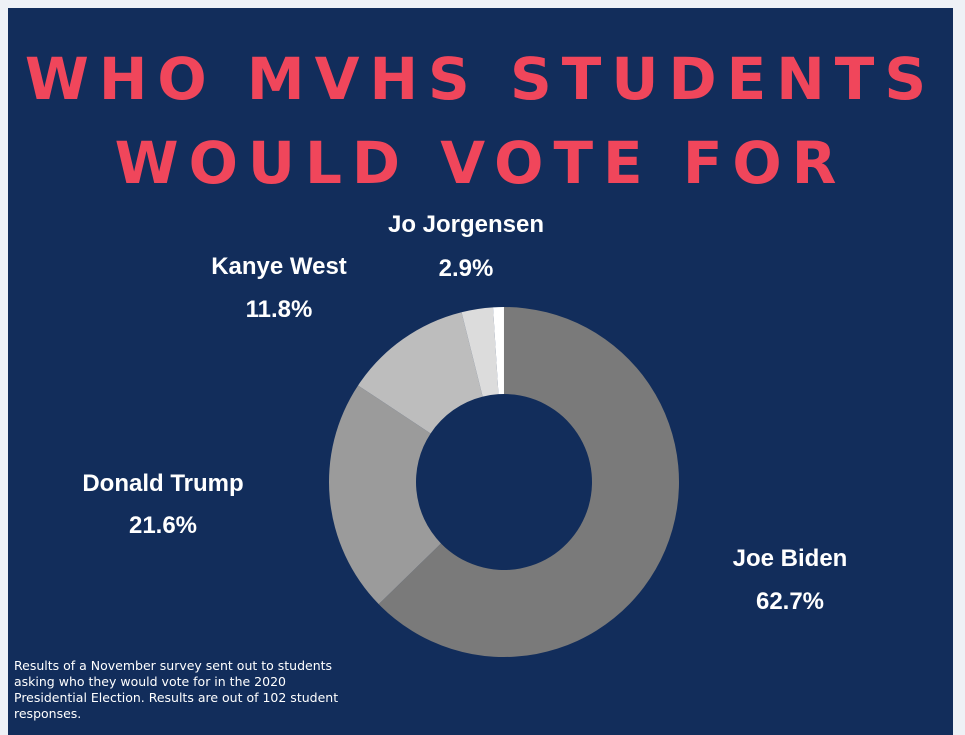 This screenshot has width=965, height=735. Describe the element at coordinates (480, 163) in the screenshot. I see `chart-title-line-2: WOULD VOTE FOR` at that location.